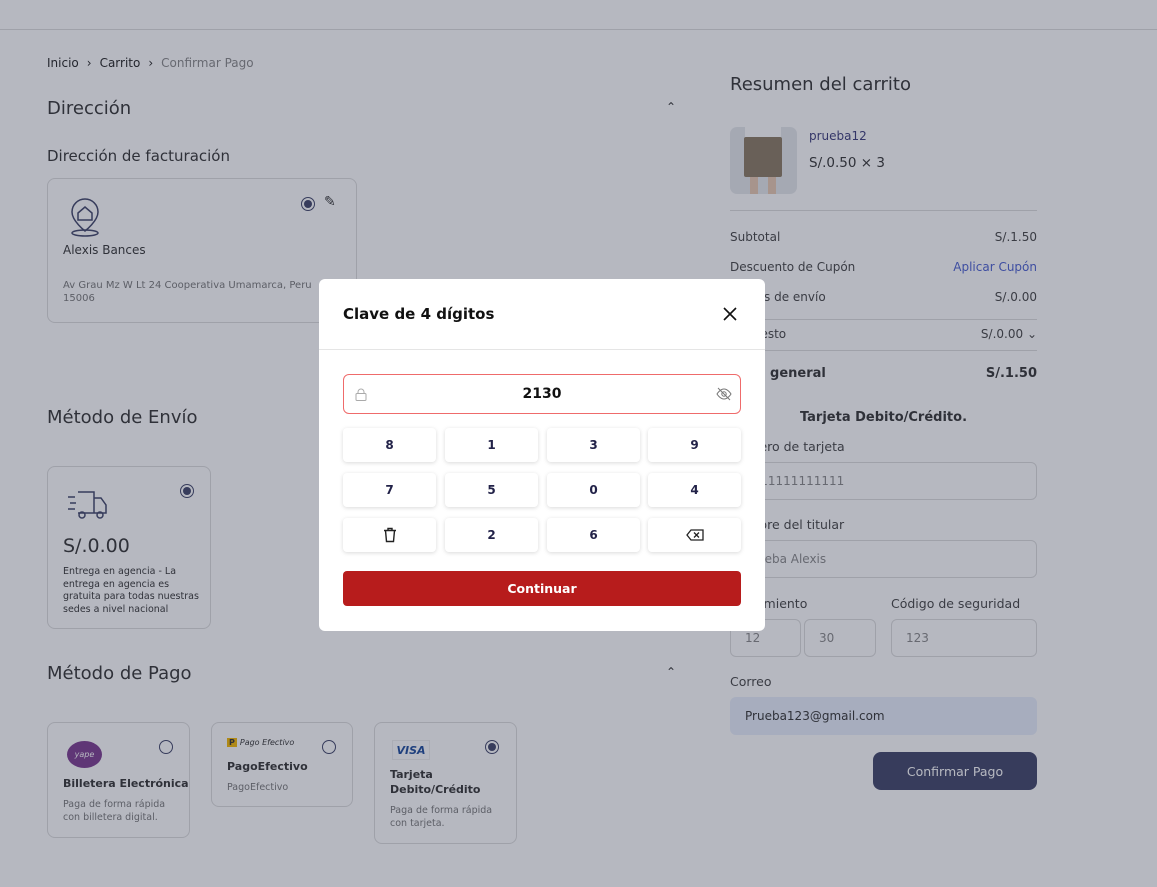 This screenshot has height=887, width=1157. I want to click on key-6: 6, so click(593, 535).